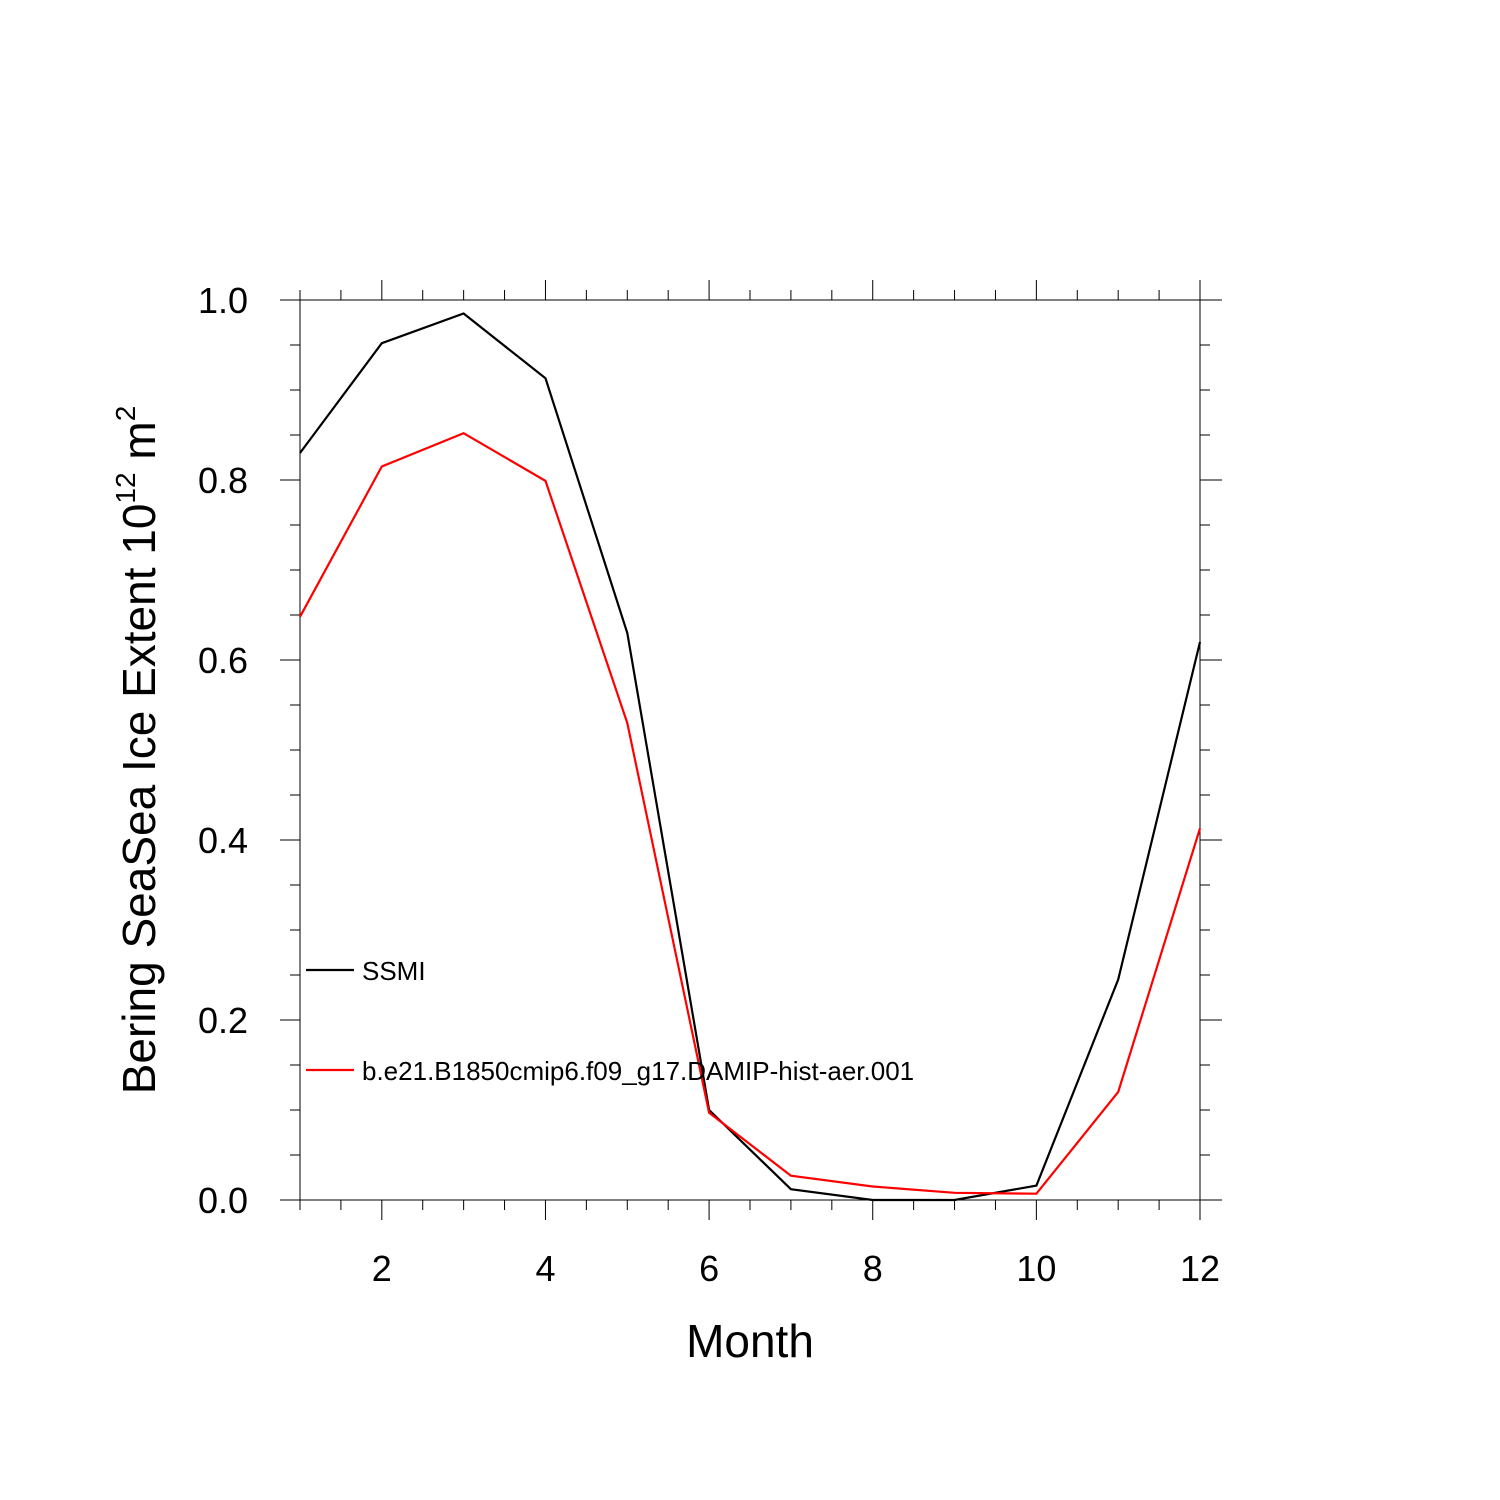 The image size is (1500, 1500). Describe the element at coordinates (125, 414) in the screenshot. I see `y-axis-title-unit-exponent: 2` at that location.